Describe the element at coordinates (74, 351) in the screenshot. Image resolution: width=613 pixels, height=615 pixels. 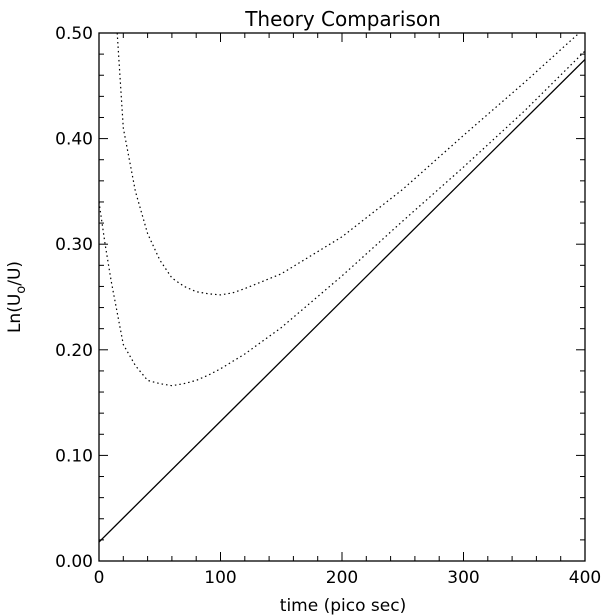
I see `y-tick-label: 0.20` at that location.